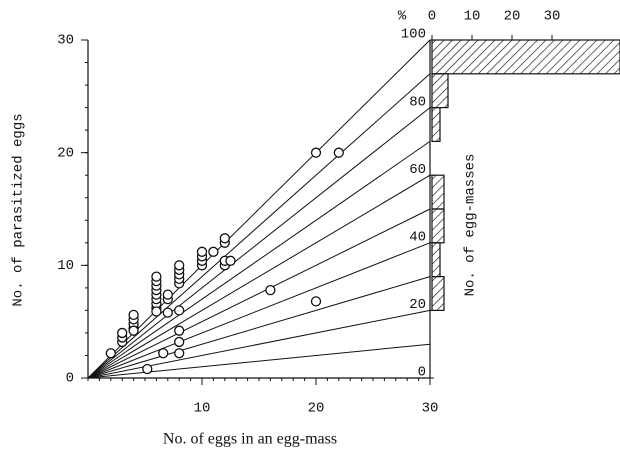  Describe the element at coordinates (430, 409) in the screenshot. I see `x-tick-label: 30` at that location.